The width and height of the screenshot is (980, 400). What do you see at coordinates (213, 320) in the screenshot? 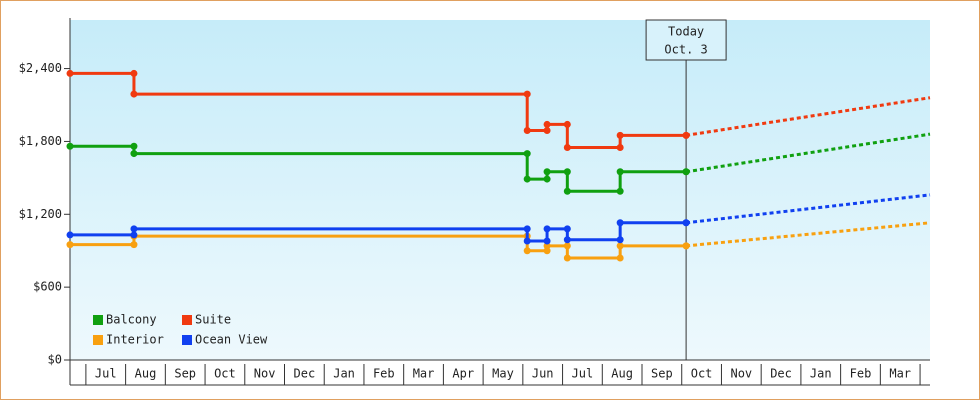
I see `legend-label: Suite` at bounding box center [213, 320].